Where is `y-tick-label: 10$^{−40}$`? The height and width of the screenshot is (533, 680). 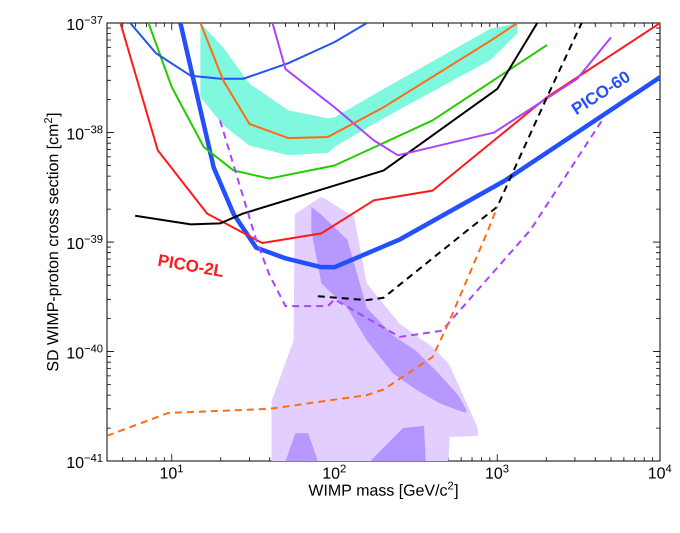 y-tick-label: 10$^{−40}$ is located at coordinates (85, 351).